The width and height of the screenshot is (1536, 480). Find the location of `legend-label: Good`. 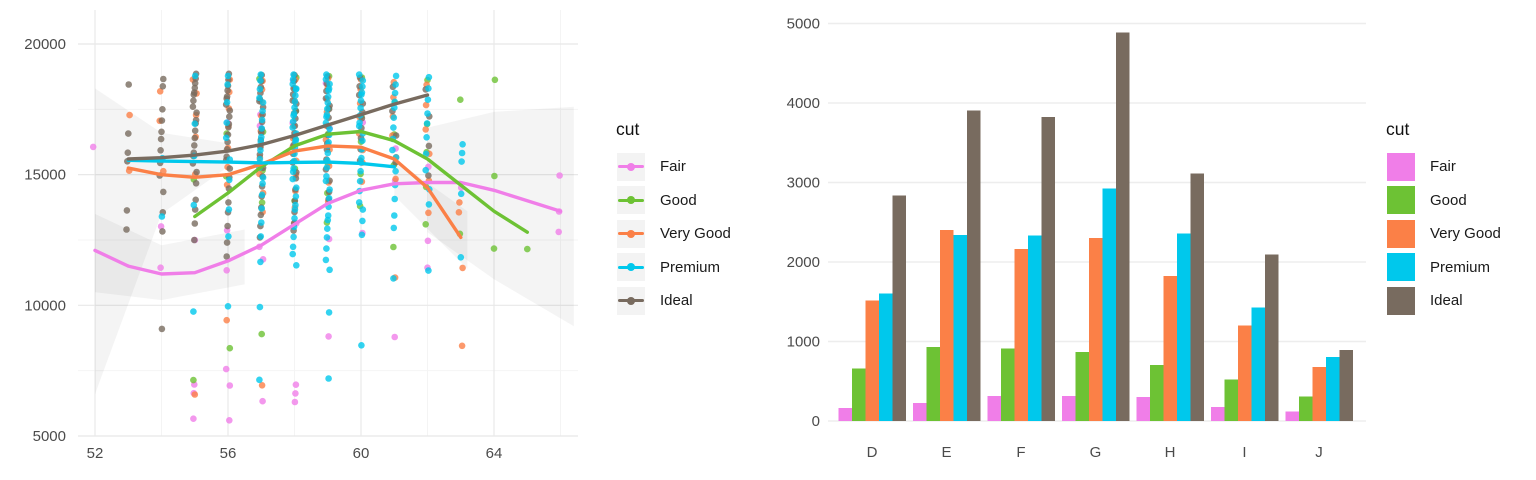

legend-label: Good is located at coordinates (1448, 200).